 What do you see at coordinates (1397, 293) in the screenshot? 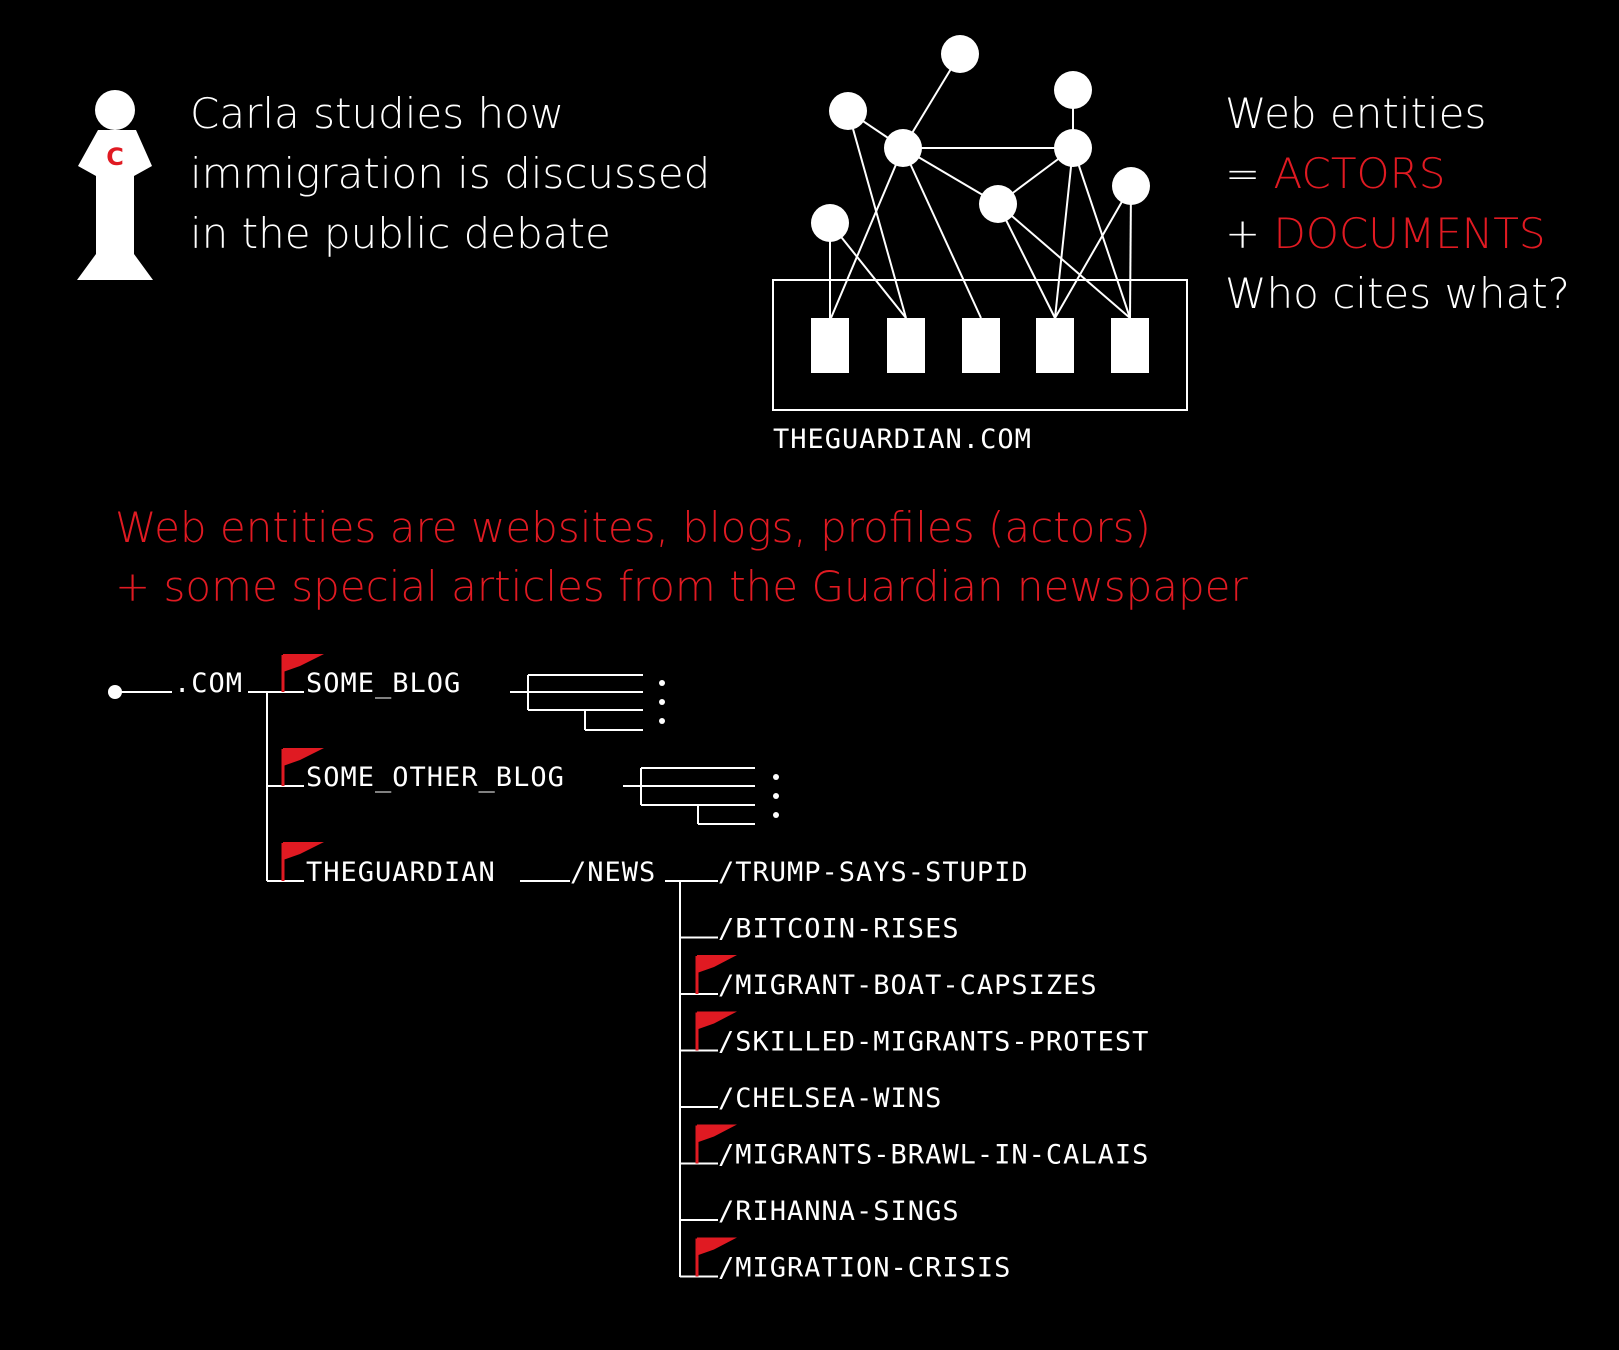
I see `legend-line-4: Who cites what?` at bounding box center [1397, 293].